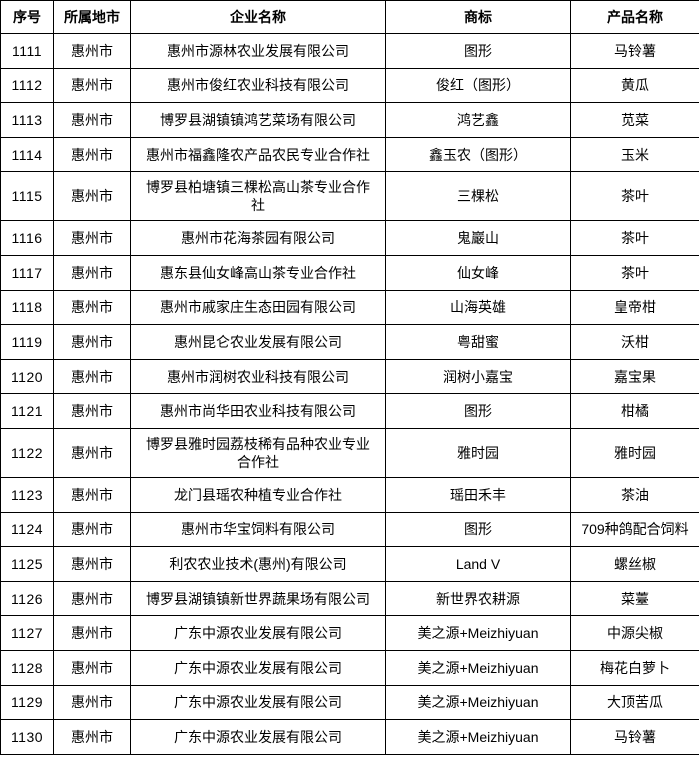 This screenshot has height=759, width=699. What do you see at coordinates (634, 598) in the screenshot?
I see `cell-product-name: 菜薹` at bounding box center [634, 598].